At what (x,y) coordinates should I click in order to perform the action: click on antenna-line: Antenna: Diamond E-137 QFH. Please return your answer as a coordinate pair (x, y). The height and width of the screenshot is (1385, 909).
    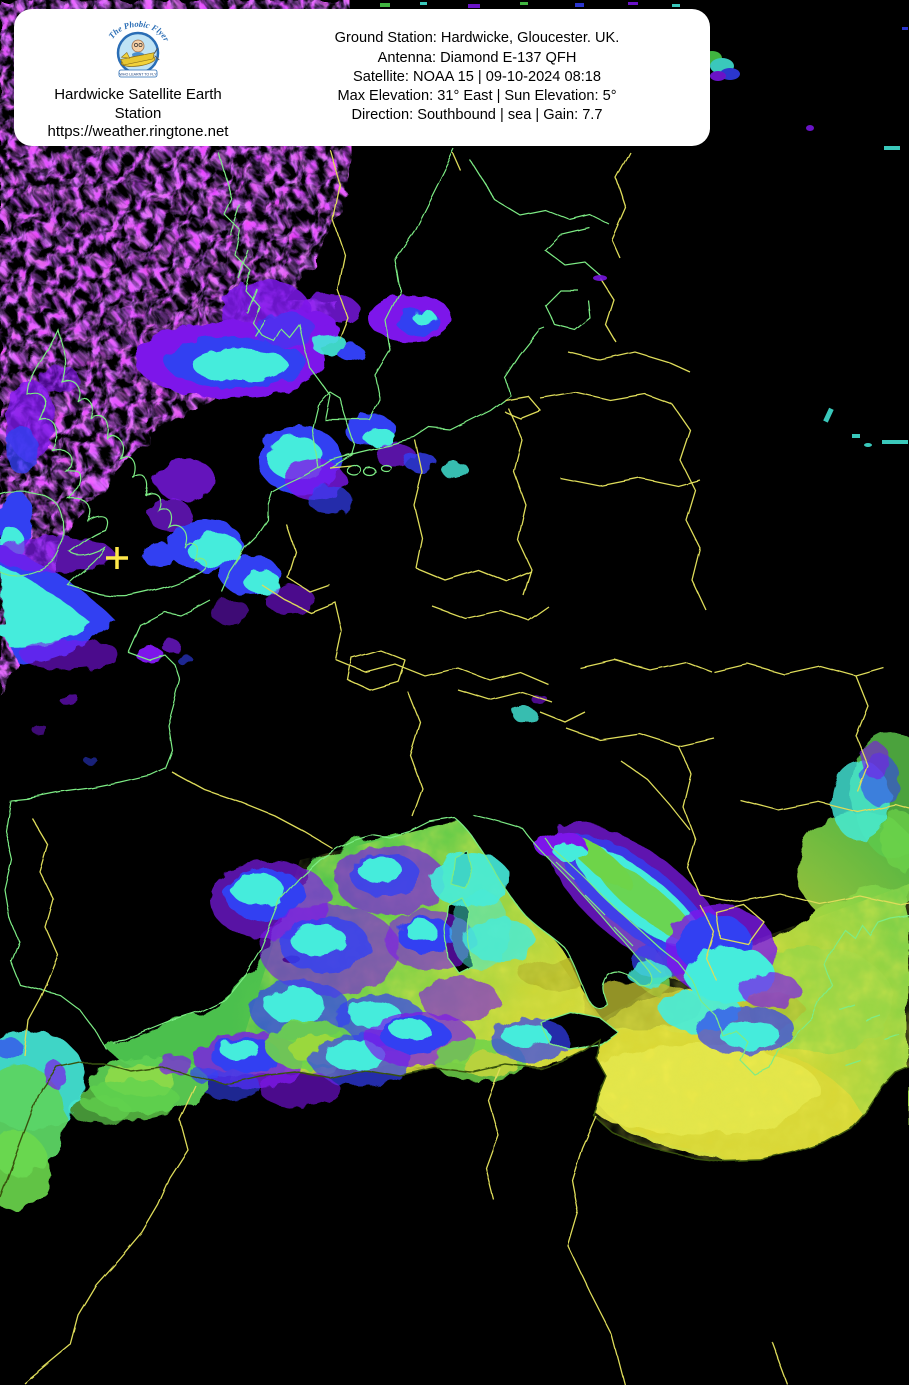
    Looking at the image, I should click on (477, 57).